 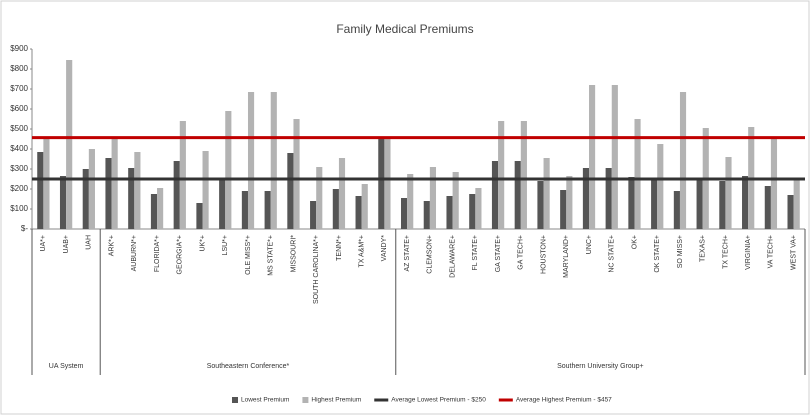 I want to click on x-tick-label: UK*+, so click(x=202, y=243).